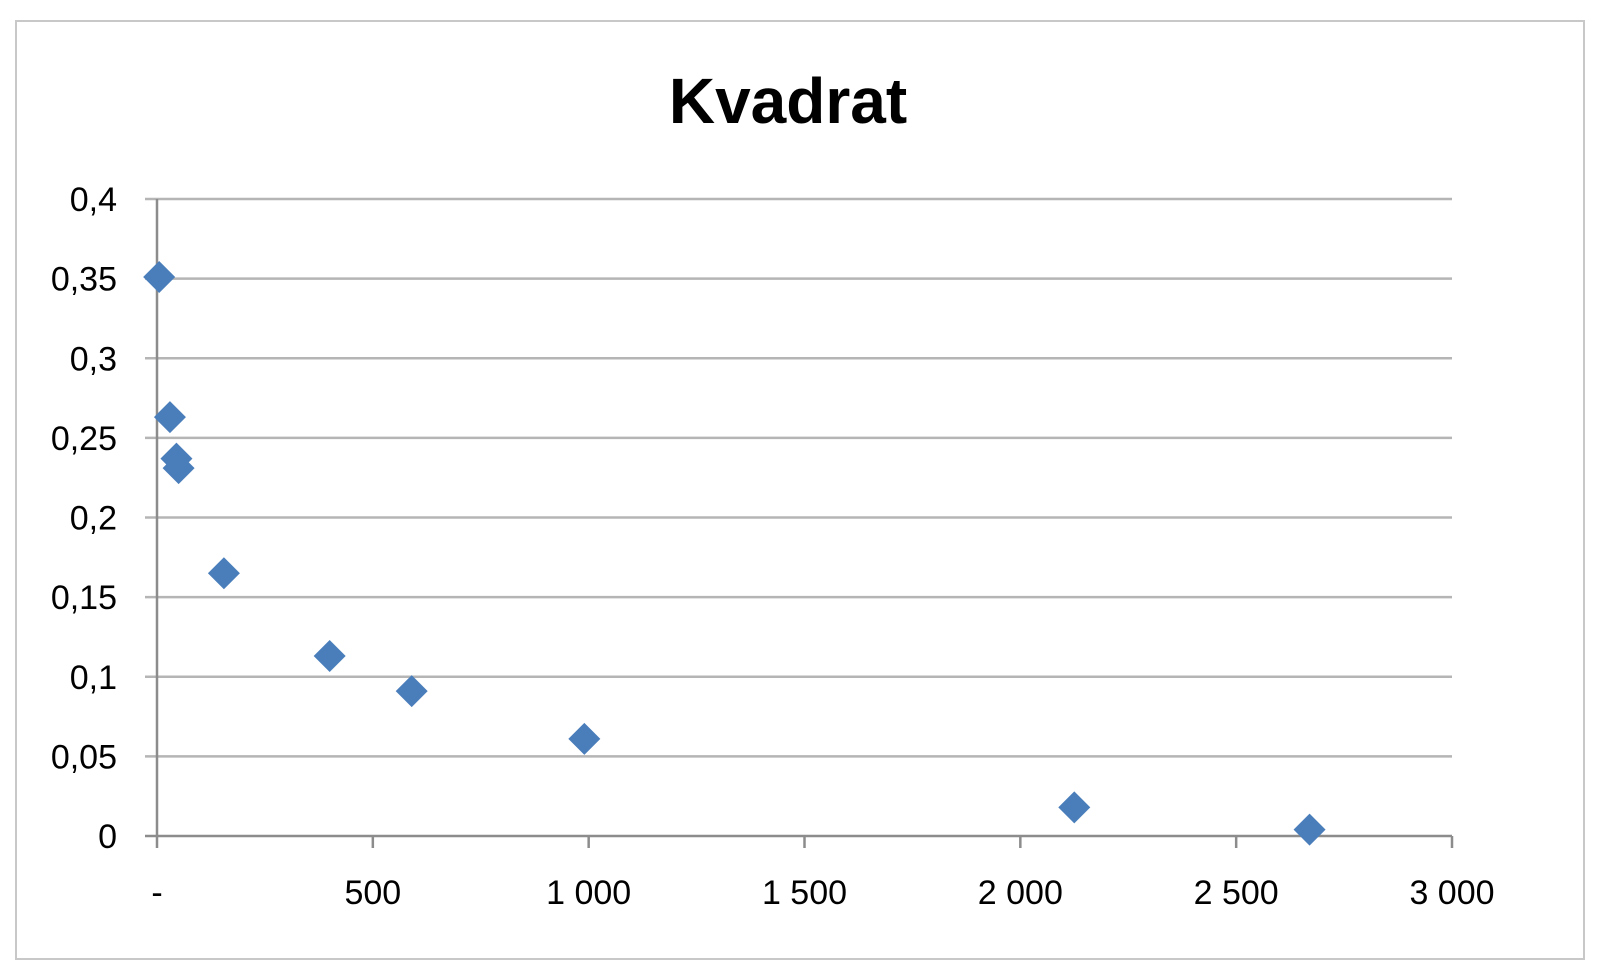 Image resolution: width=1600 pixels, height=973 pixels. What do you see at coordinates (1236, 893) in the screenshot?
I see `x-tick-label: 2 500` at bounding box center [1236, 893].